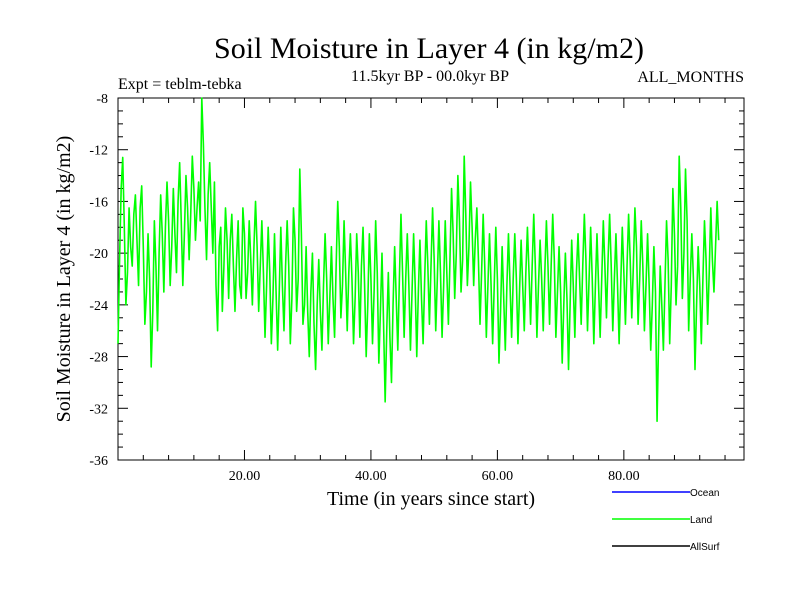 This screenshot has width=800, height=600. Describe the element at coordinates (98, 461) in the screenshot. I see `y-tick-label: -36` at that location.